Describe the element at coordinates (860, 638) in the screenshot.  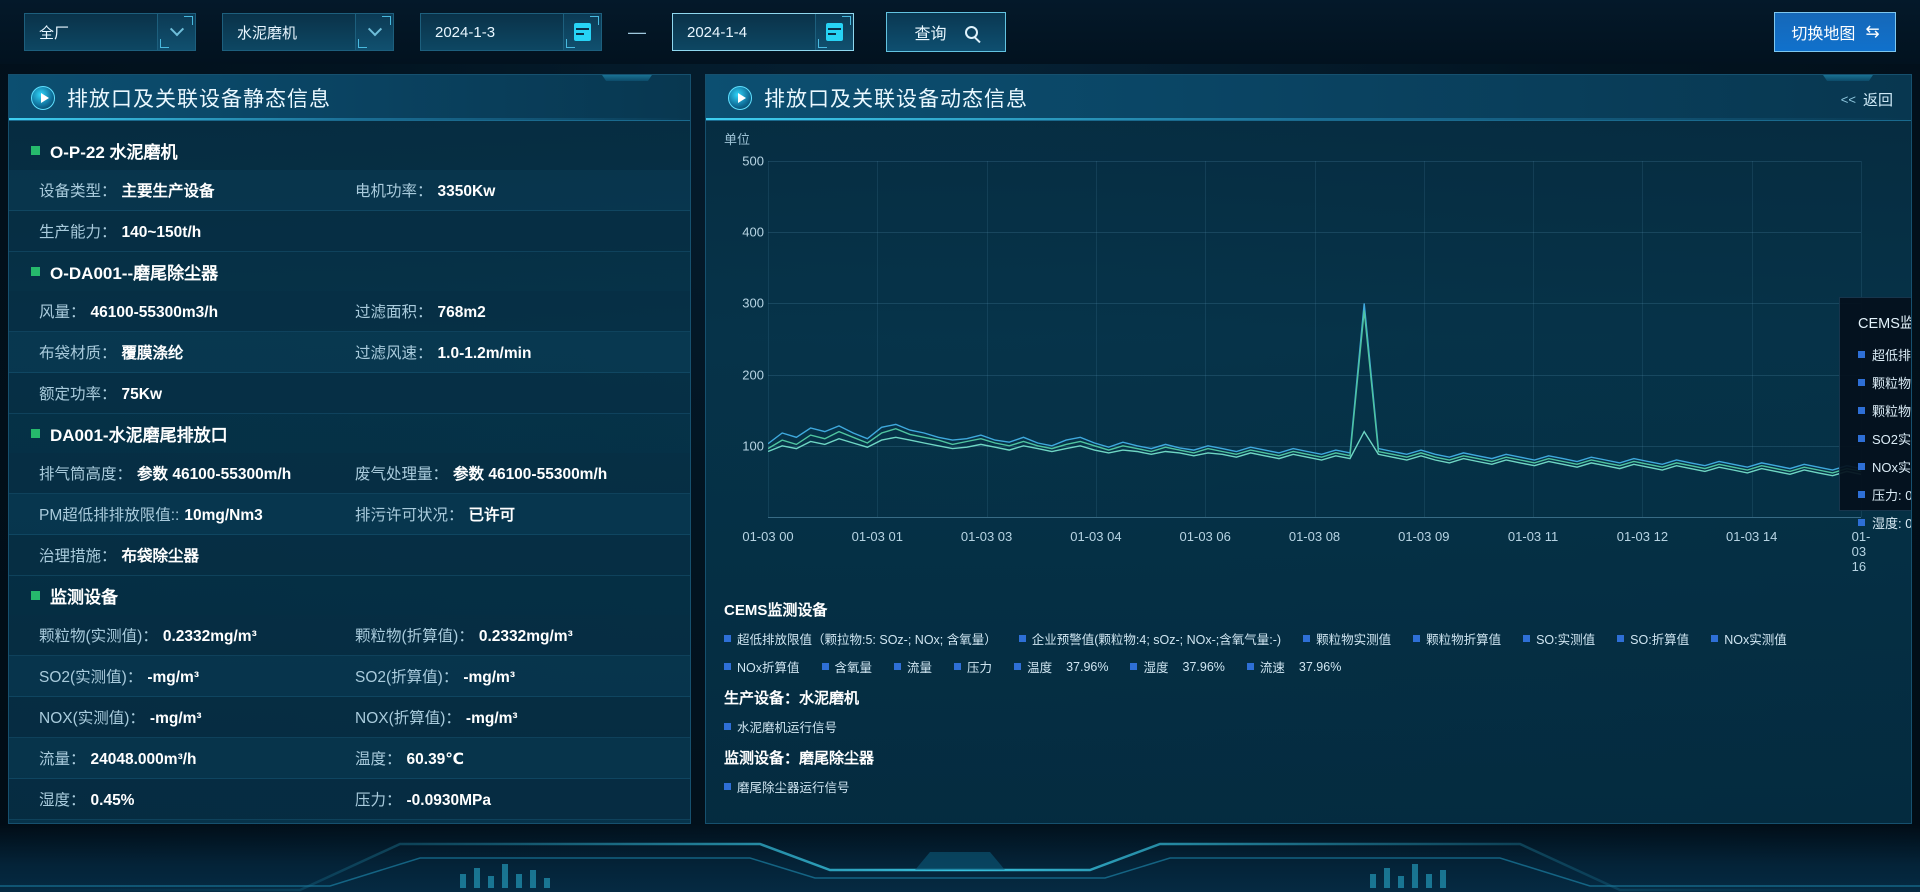
I see `legend-item: 超低排放限值（颗拉物:5: SOz-; NOx; 含氧量）` at that location.